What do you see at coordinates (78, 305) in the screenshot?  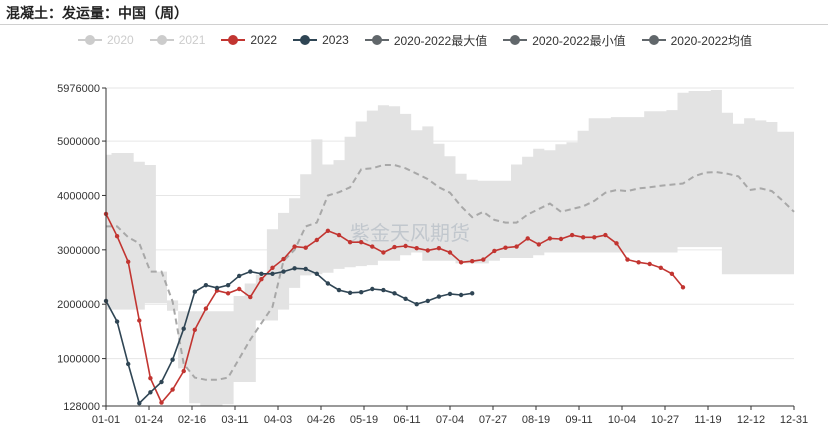 I see `y-tick-label: 2000000` at bounding box center [78, 305].